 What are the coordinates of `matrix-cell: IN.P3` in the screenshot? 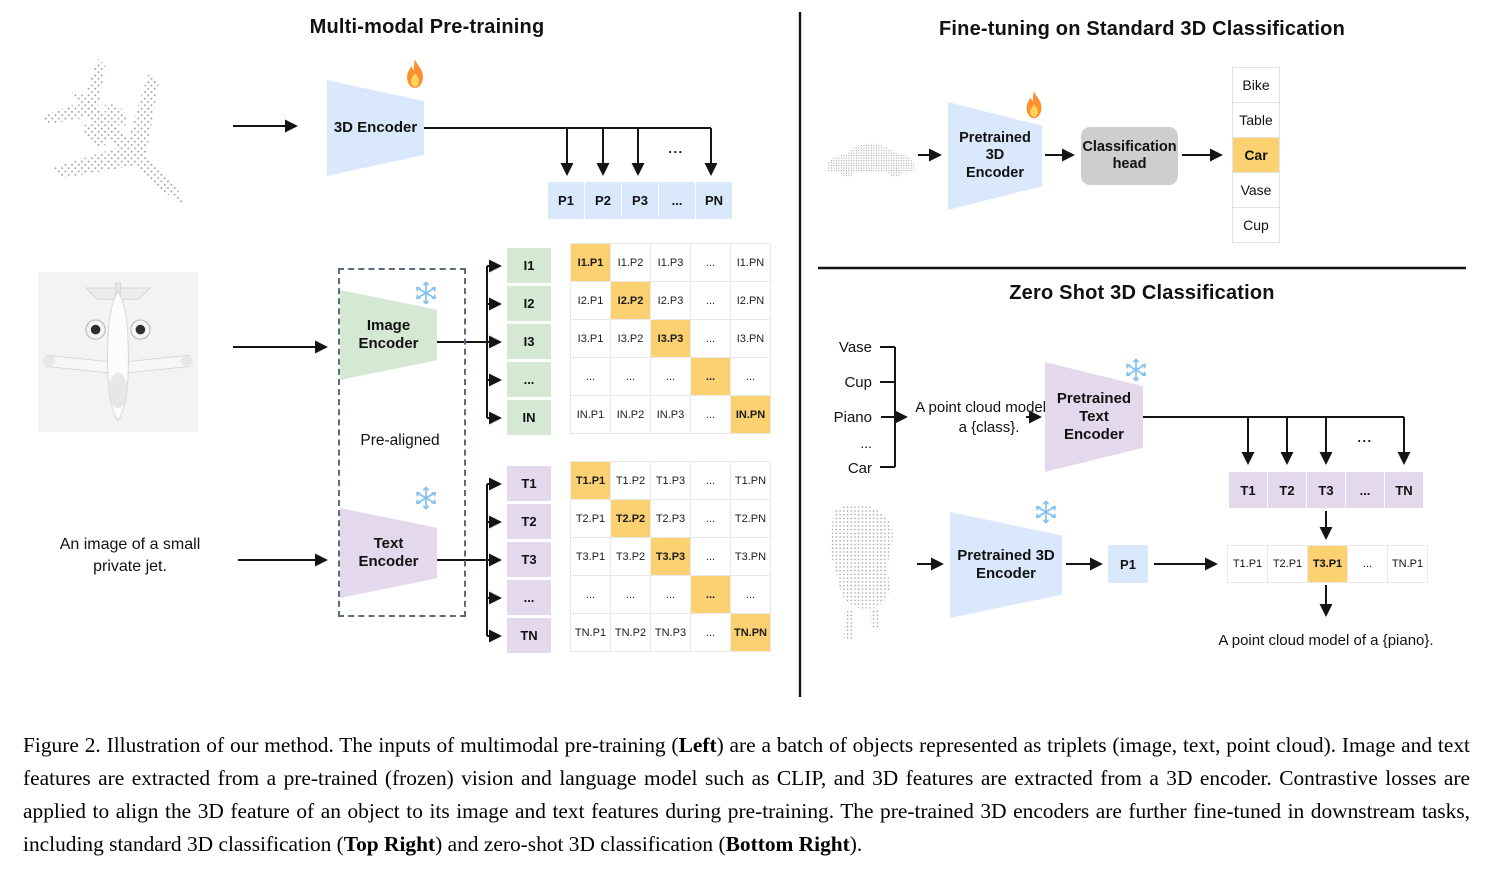 It's located at (670, 414).